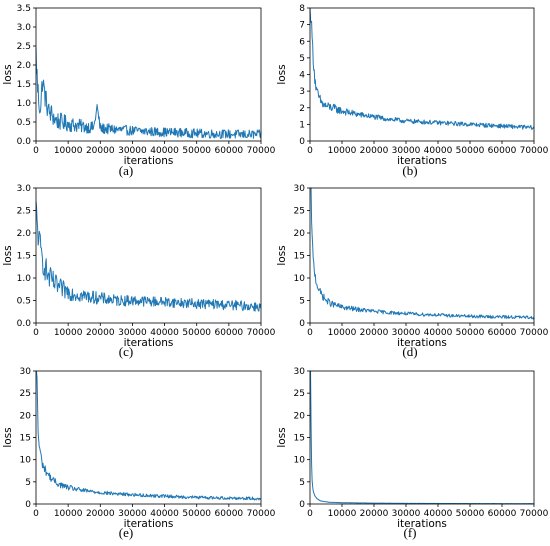 The height and width of the screenshot is (546, 550). What do you see at coordinates (24, 9) in the screenshot?
I see `y-tick-label: 3.5` at bounding box center [24, 9].